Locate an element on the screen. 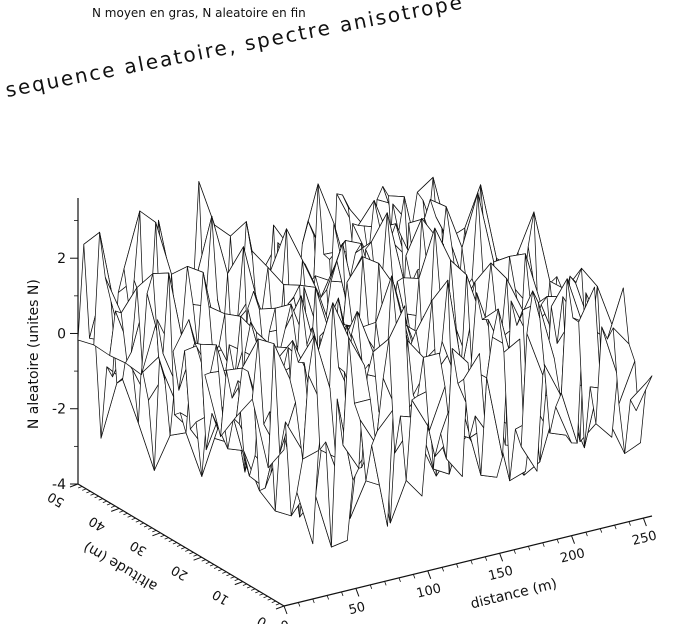 The image size is (700, 624). z-tick-label: 0 is located at coordinates (61, 334).